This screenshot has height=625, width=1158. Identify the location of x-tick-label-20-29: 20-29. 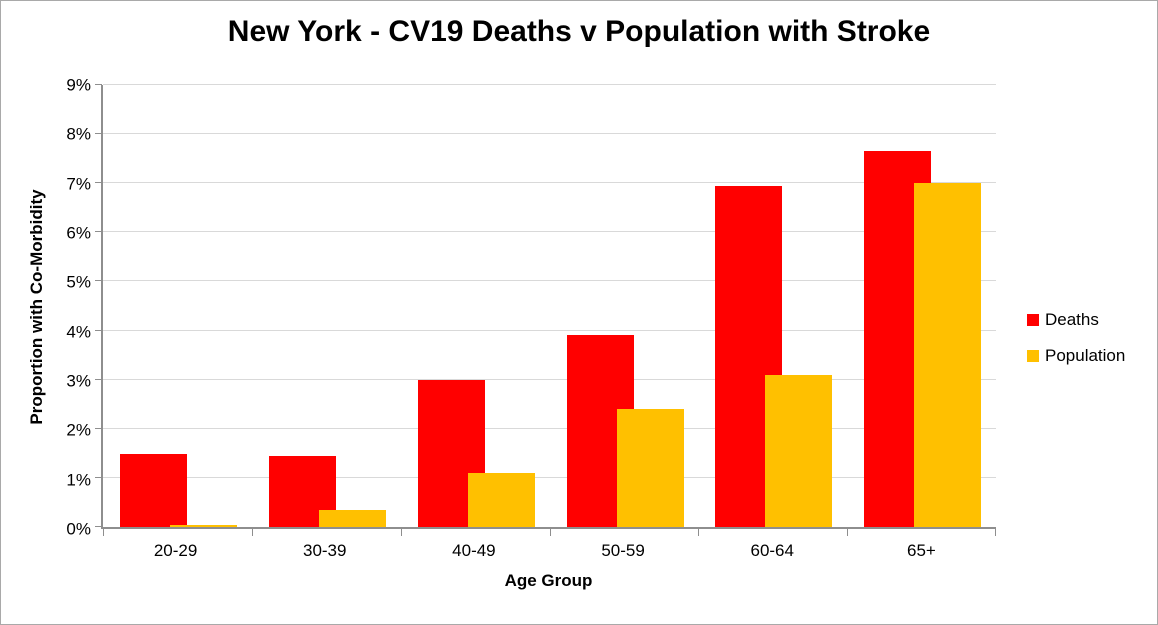
(175, 550).